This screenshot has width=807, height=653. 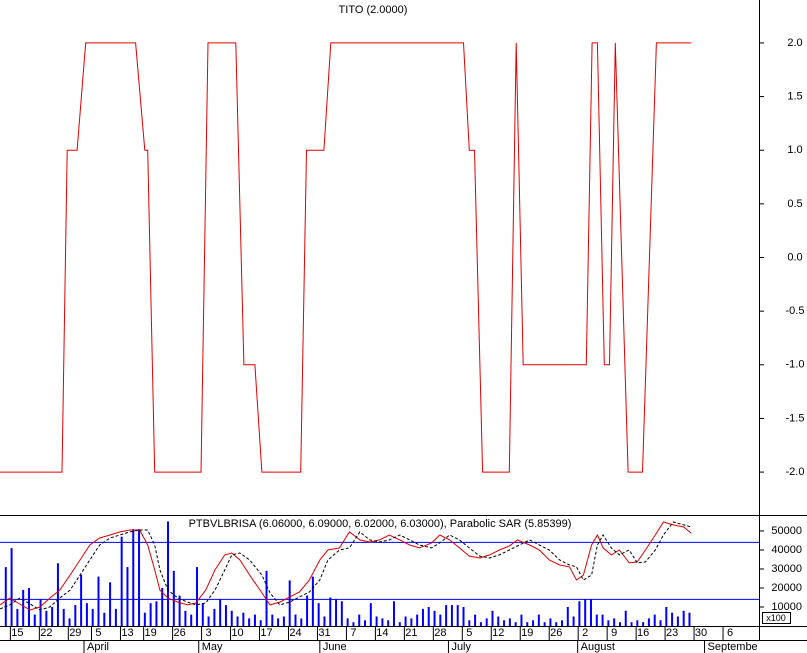 I want to click on month-label: April, so click(x=98, y=647).